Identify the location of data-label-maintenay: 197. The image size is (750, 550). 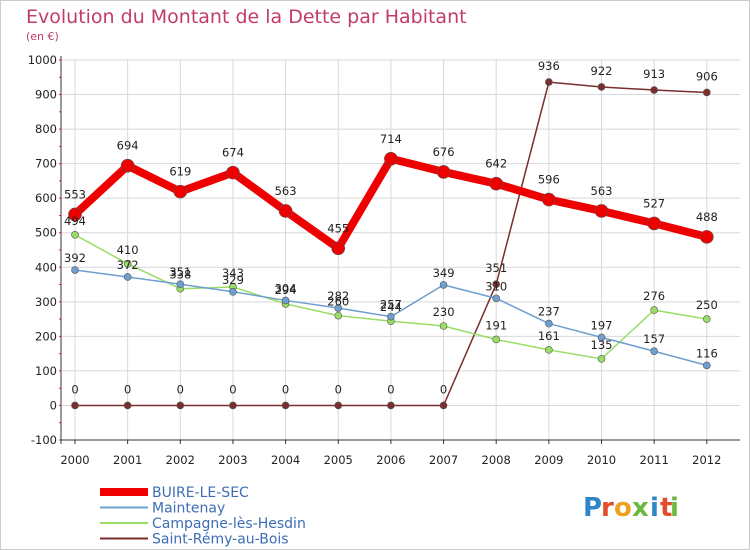
(602, 325).